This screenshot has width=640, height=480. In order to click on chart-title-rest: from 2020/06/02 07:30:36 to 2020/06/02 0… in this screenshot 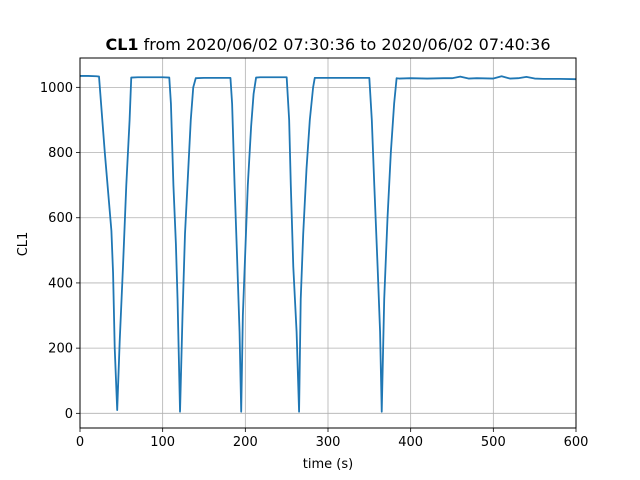, I will do `click(345, 44)`.